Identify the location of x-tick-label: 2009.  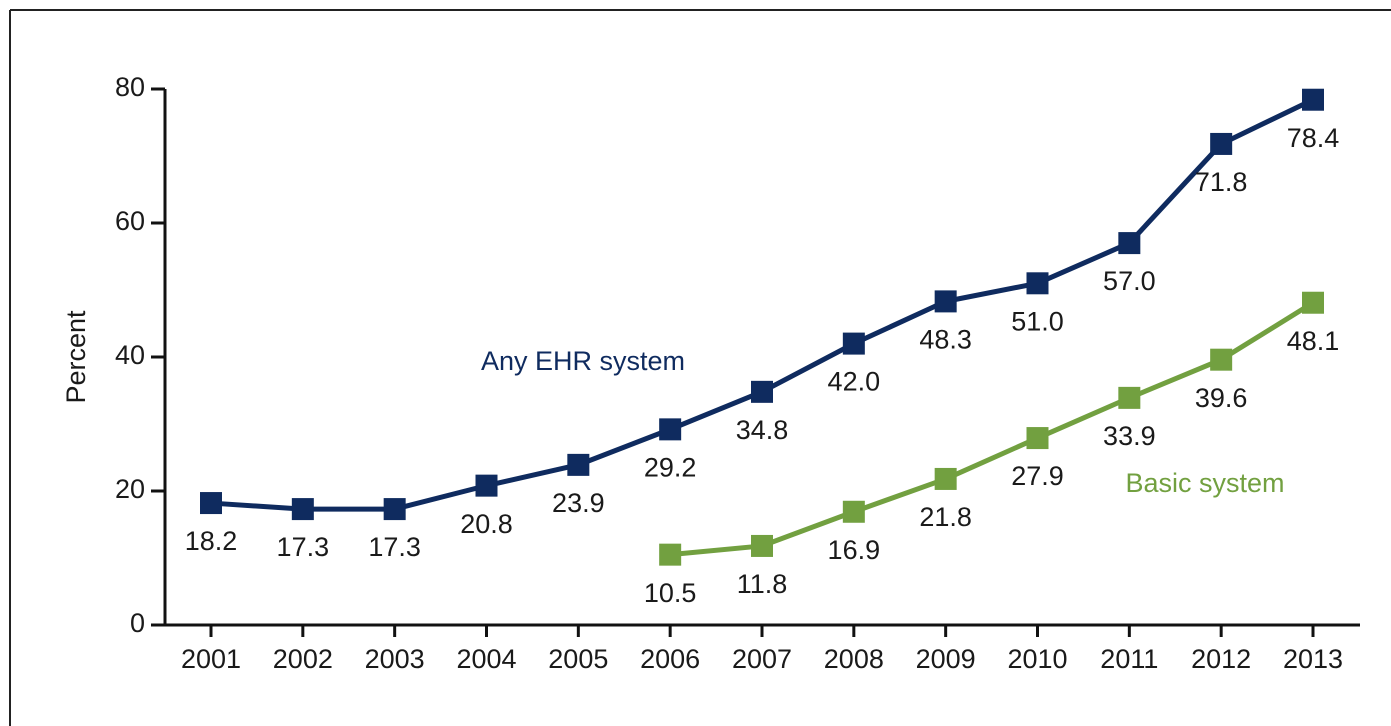
(946, 659).